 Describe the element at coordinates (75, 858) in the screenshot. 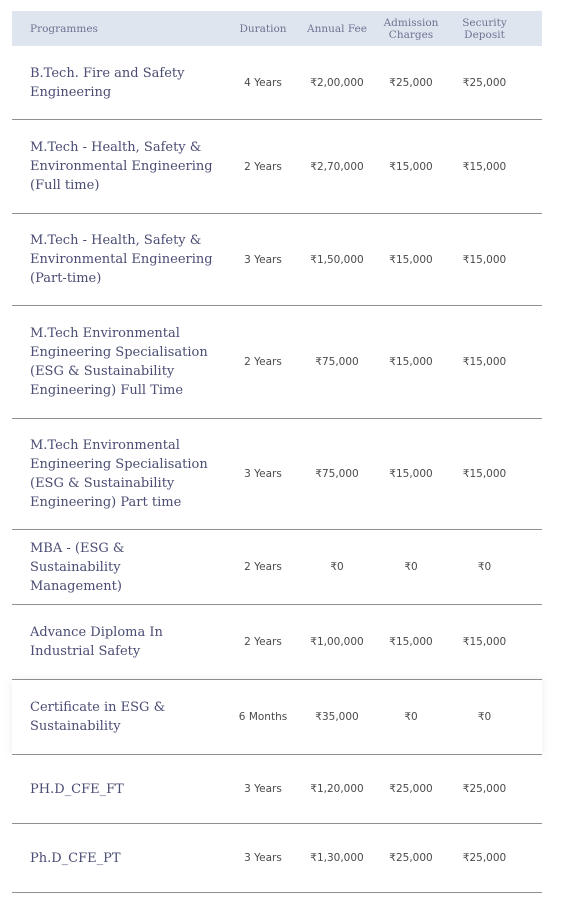

I see `programme-cell-text: Ph.D_CFE_PT` at that location.